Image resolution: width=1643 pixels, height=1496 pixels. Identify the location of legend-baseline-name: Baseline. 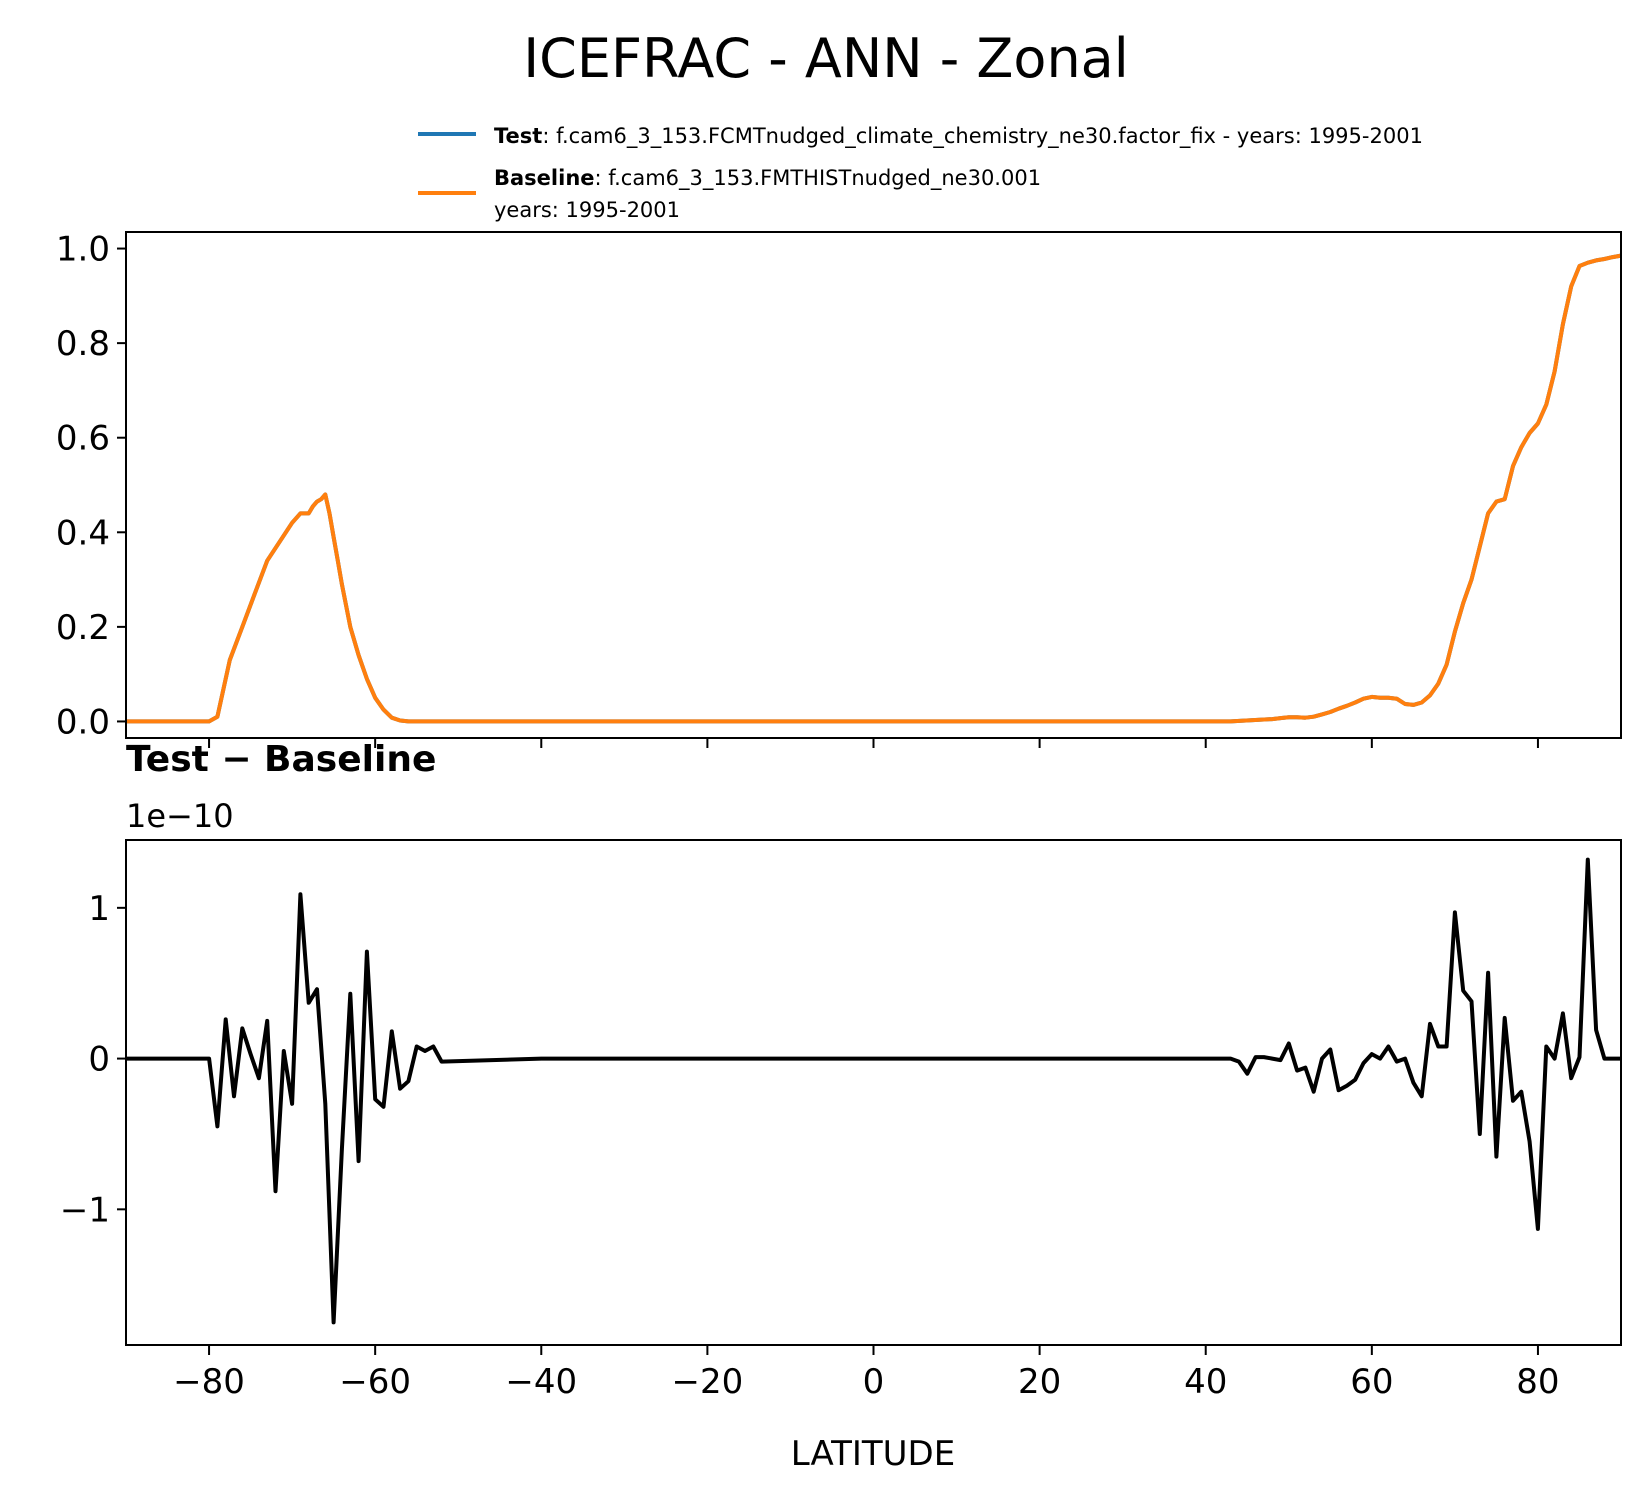
(544, 178).